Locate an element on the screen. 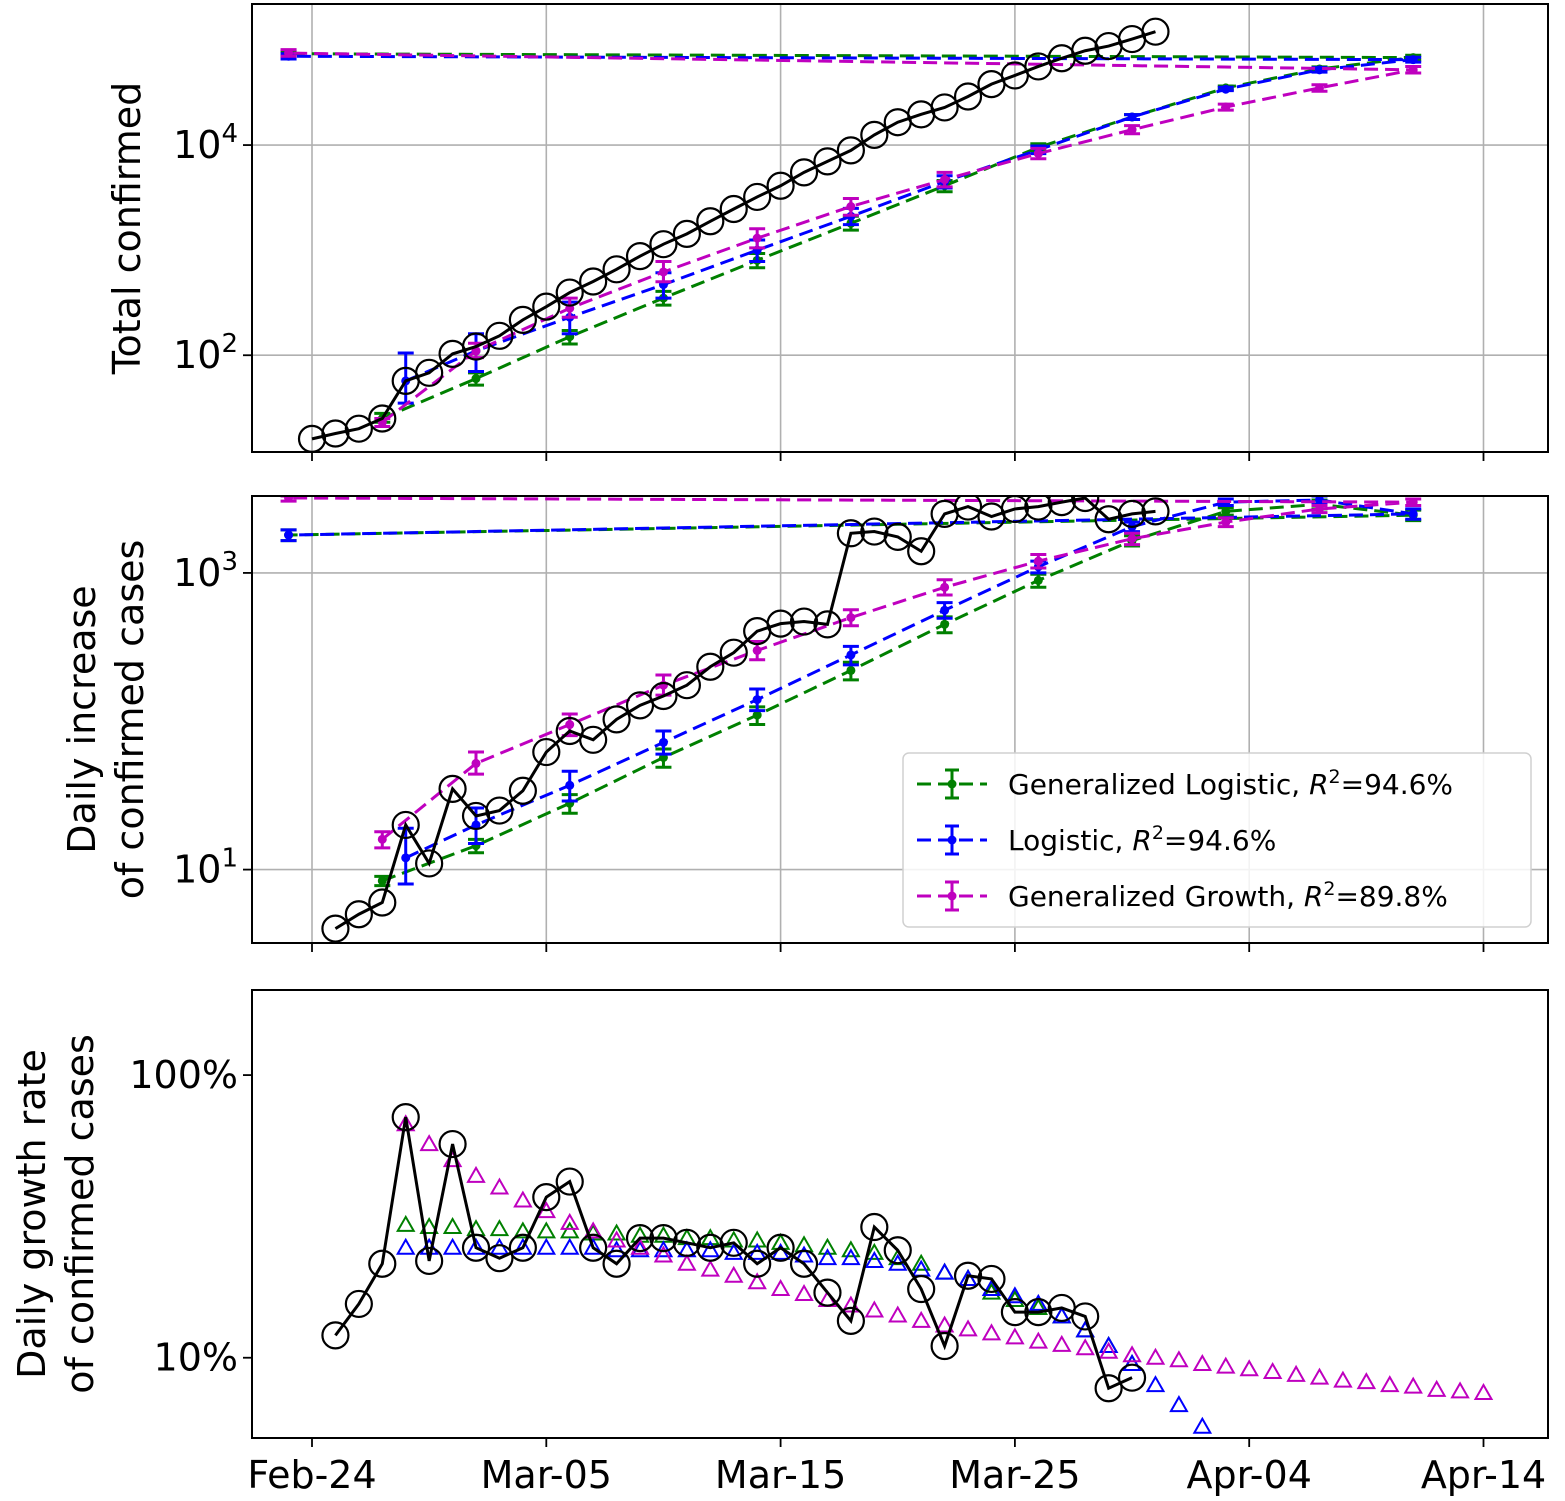 Image resolution: width=1565 pixels, height=1501 pixels. y-axis-label: of confirmed cases is located at coordinates (130, 720).